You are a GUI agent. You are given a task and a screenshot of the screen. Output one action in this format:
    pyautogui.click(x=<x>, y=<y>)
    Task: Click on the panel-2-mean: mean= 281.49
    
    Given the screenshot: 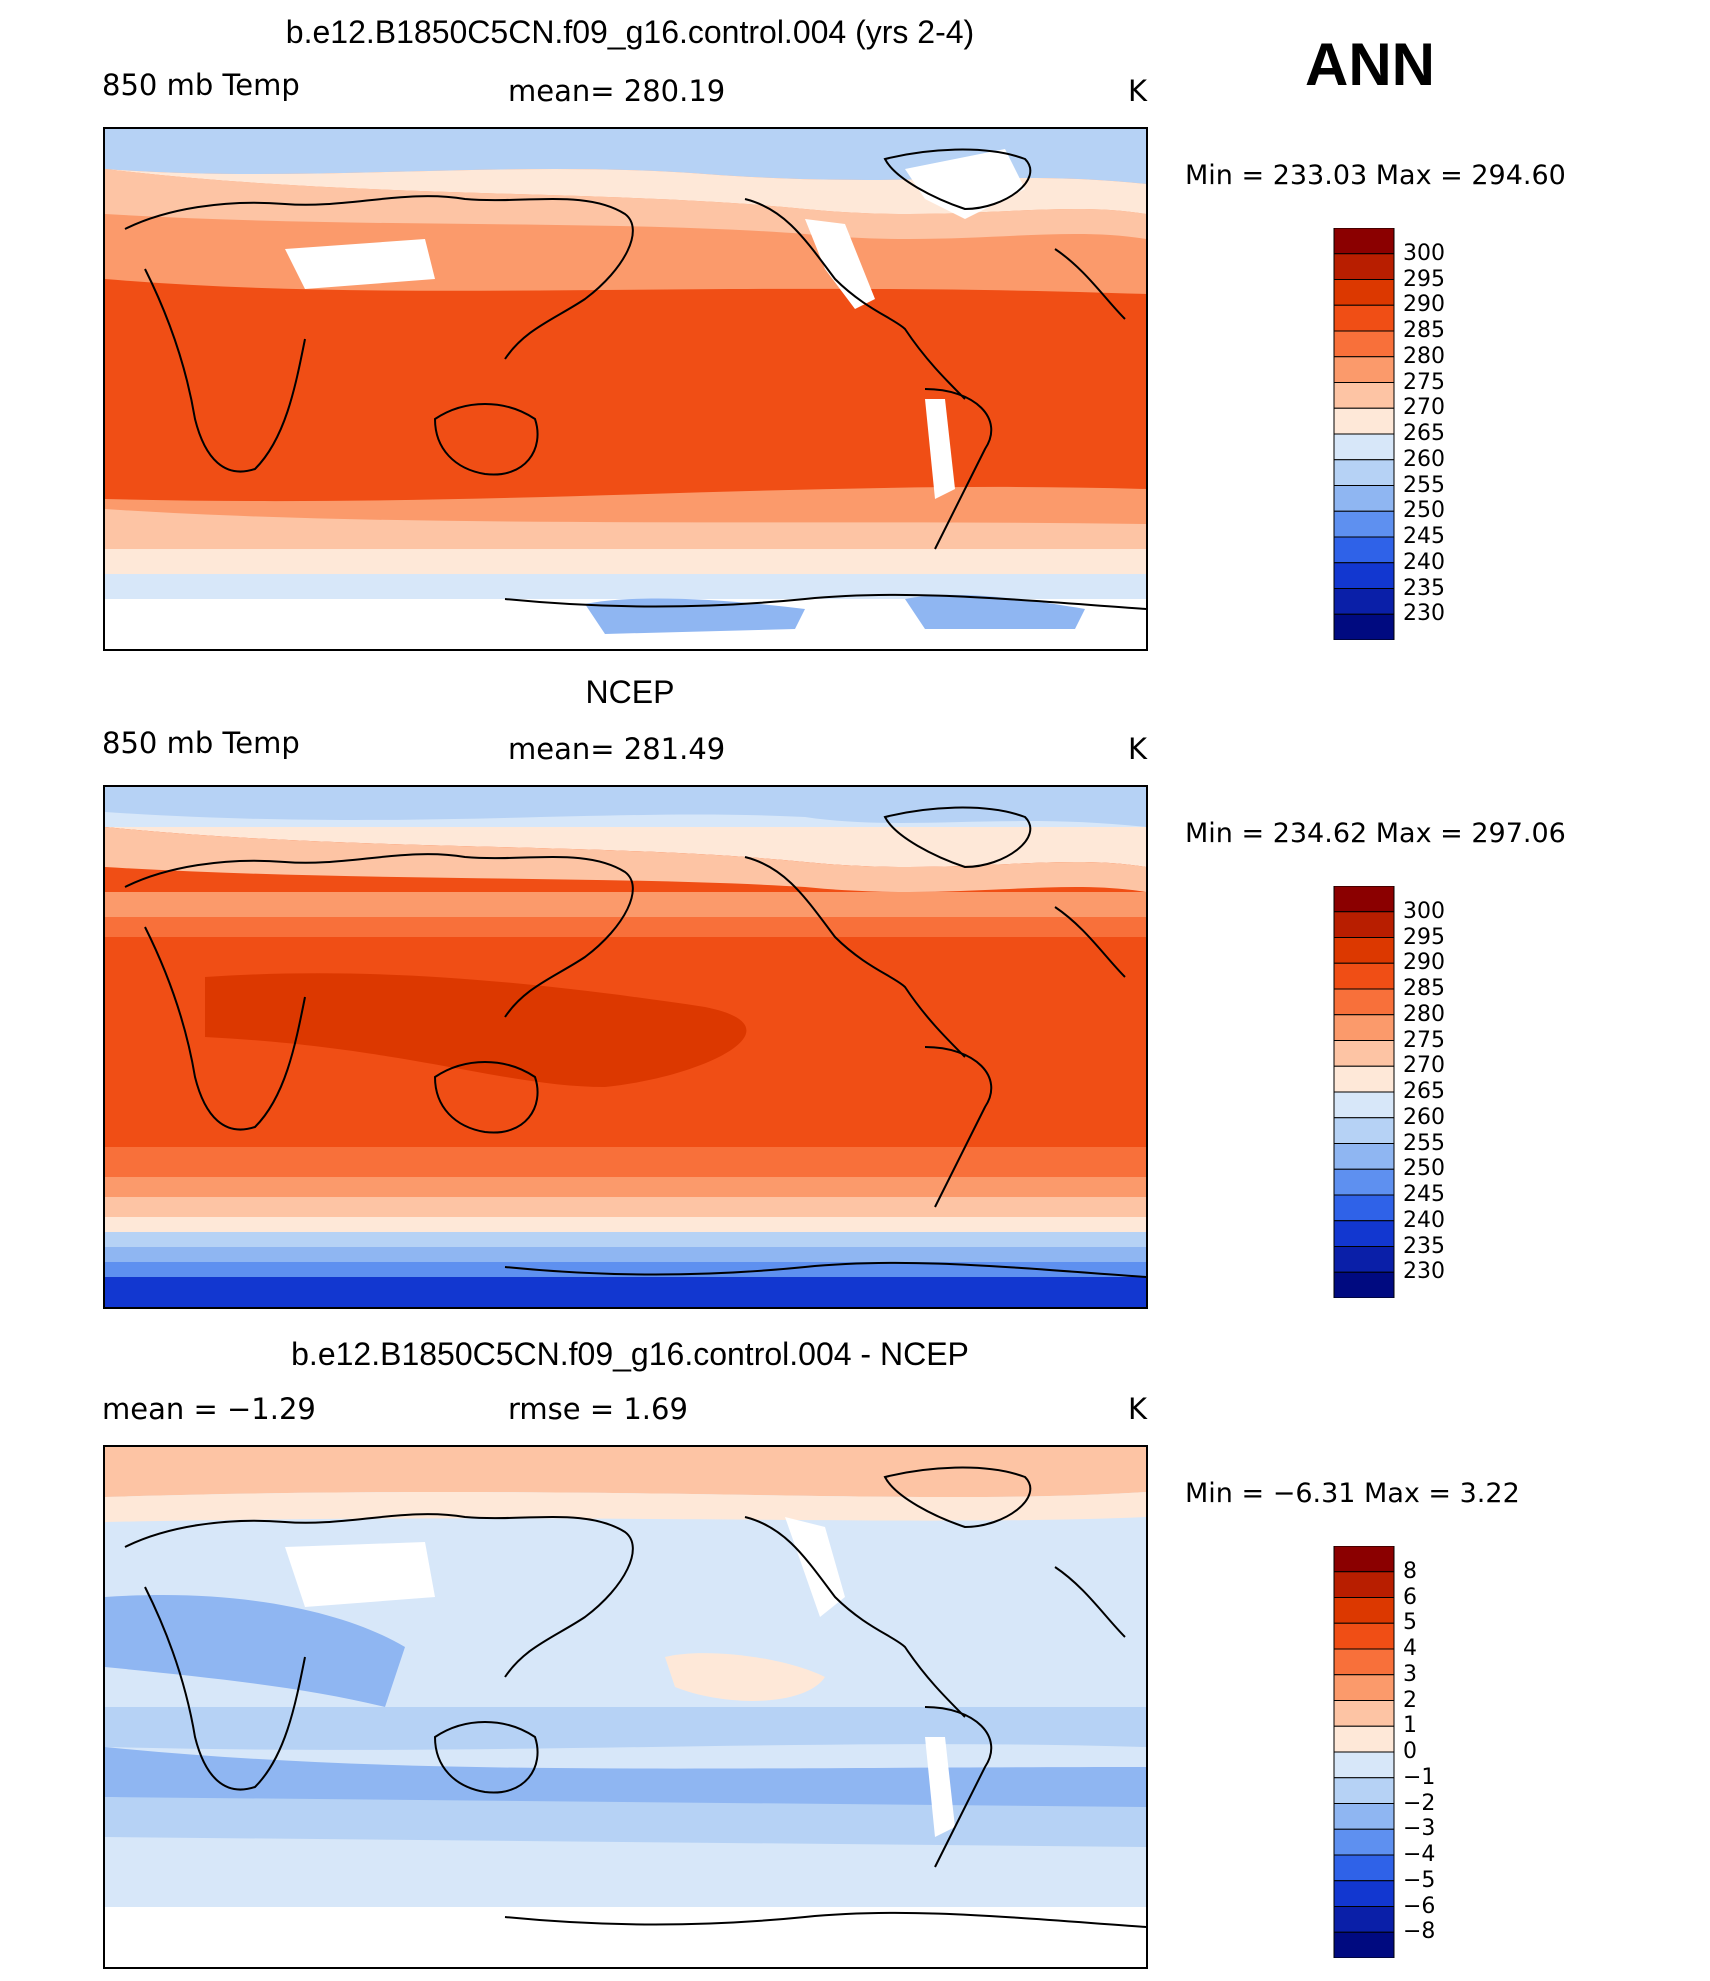 What is the action you would take?
    pyautogui.click(x=617, y=749)
    